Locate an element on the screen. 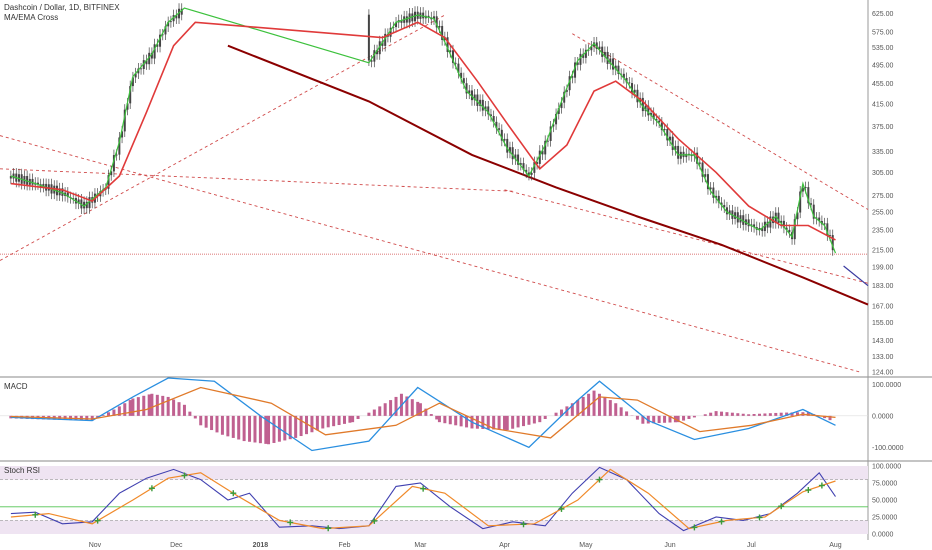  x-tick-label: Dec is located at coordinates (176, 545).